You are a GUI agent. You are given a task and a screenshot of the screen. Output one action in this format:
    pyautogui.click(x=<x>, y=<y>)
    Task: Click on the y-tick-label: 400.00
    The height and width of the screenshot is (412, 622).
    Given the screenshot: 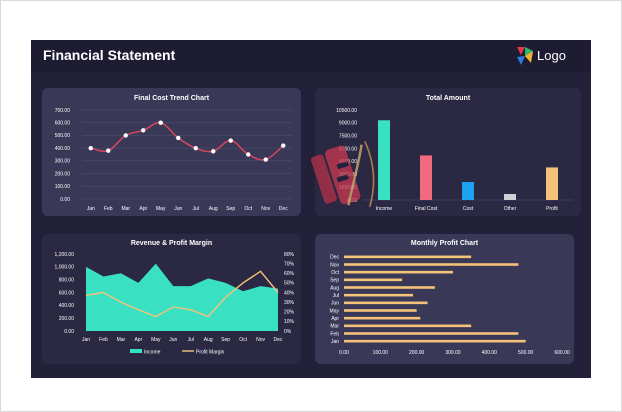 What is the action you would take?
    pyautogui.click(x=63, y=149)
    